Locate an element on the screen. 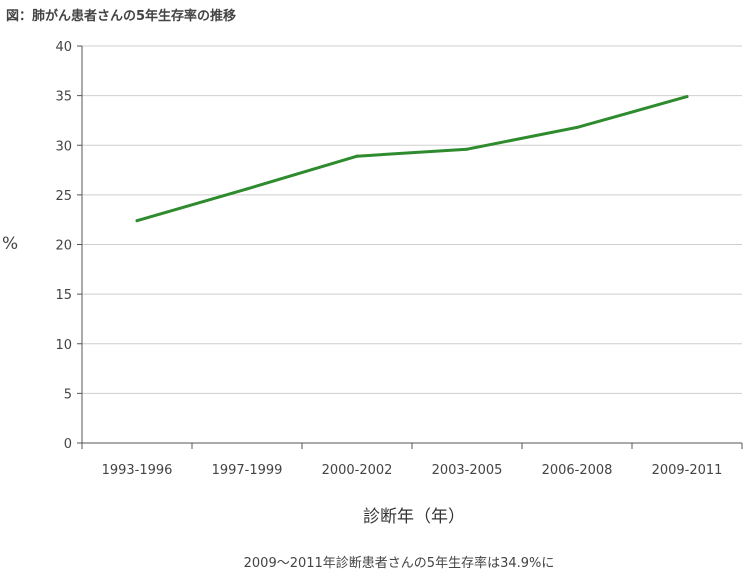 This screenshot has height=578, width=748. y-tick-label-30: 30 is located at coordinates (63, 146).